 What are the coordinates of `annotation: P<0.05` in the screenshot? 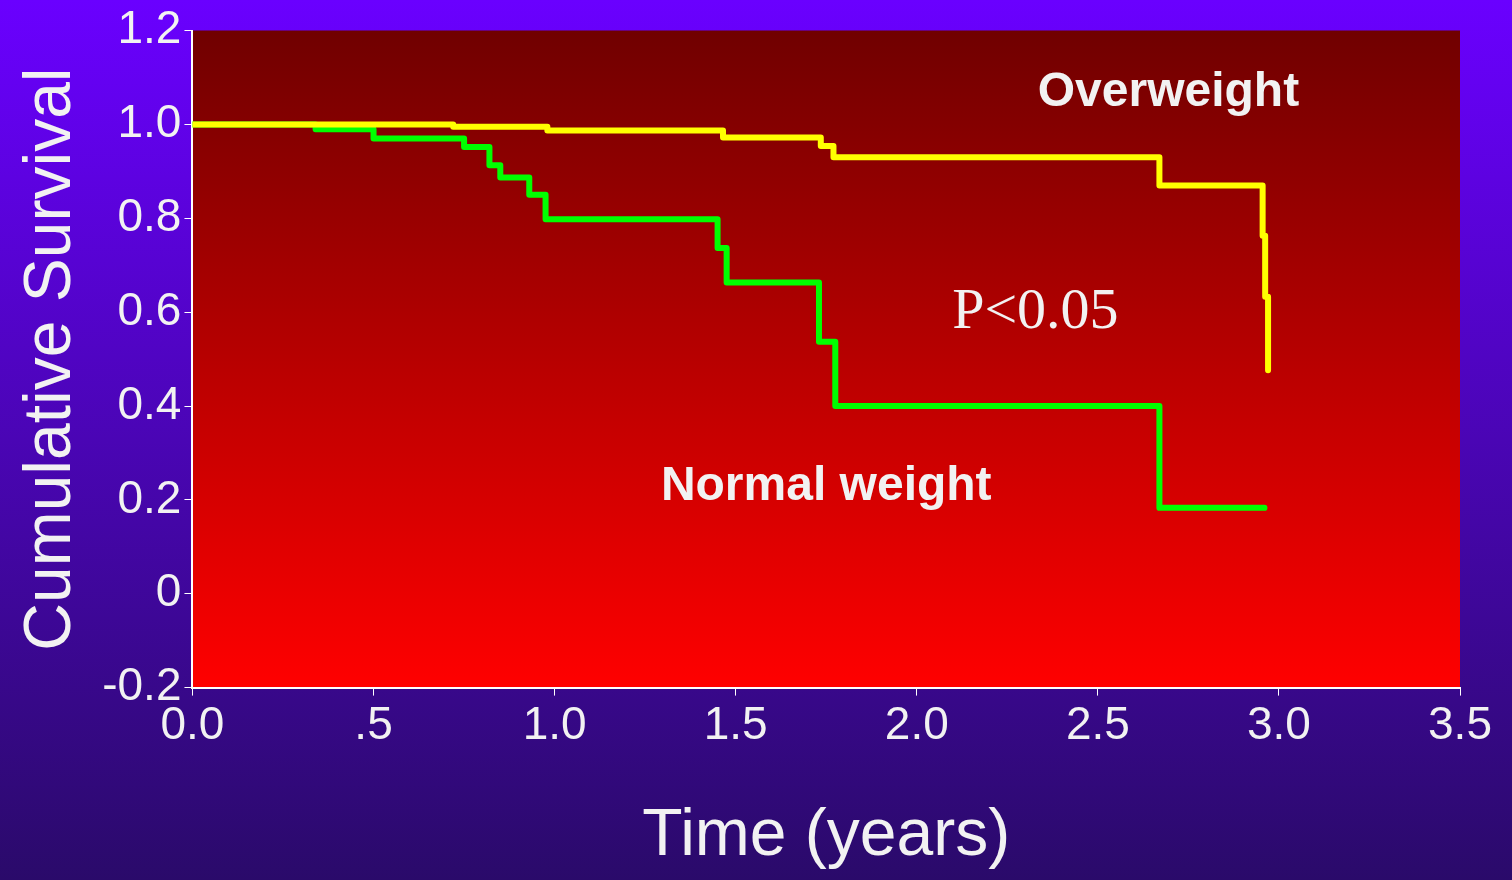 It's located at (1035, 309).